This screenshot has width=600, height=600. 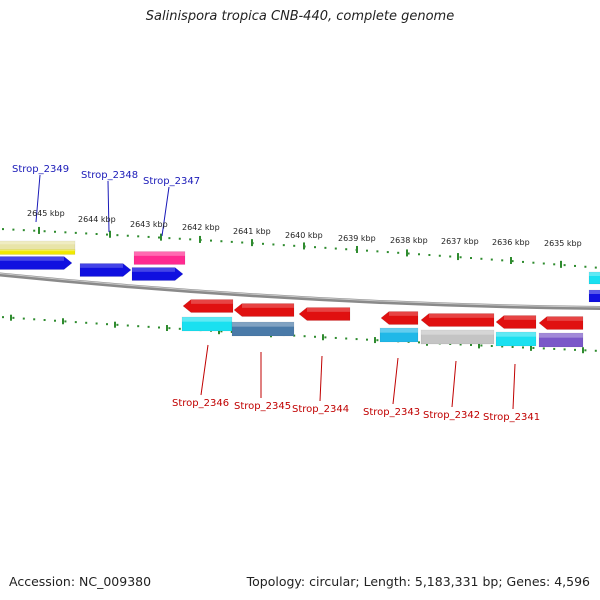 I want to click on feature-sky, so click(x=399, y=335).